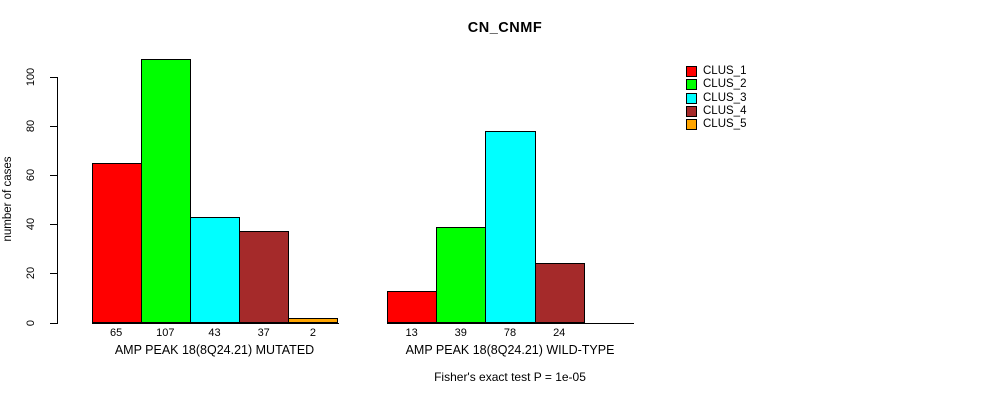 This screenshot has height=400, width=990. Describe the element at coordinates (725, 71) in the screenshot. I see `legend-label: CLUS_1` at that location.